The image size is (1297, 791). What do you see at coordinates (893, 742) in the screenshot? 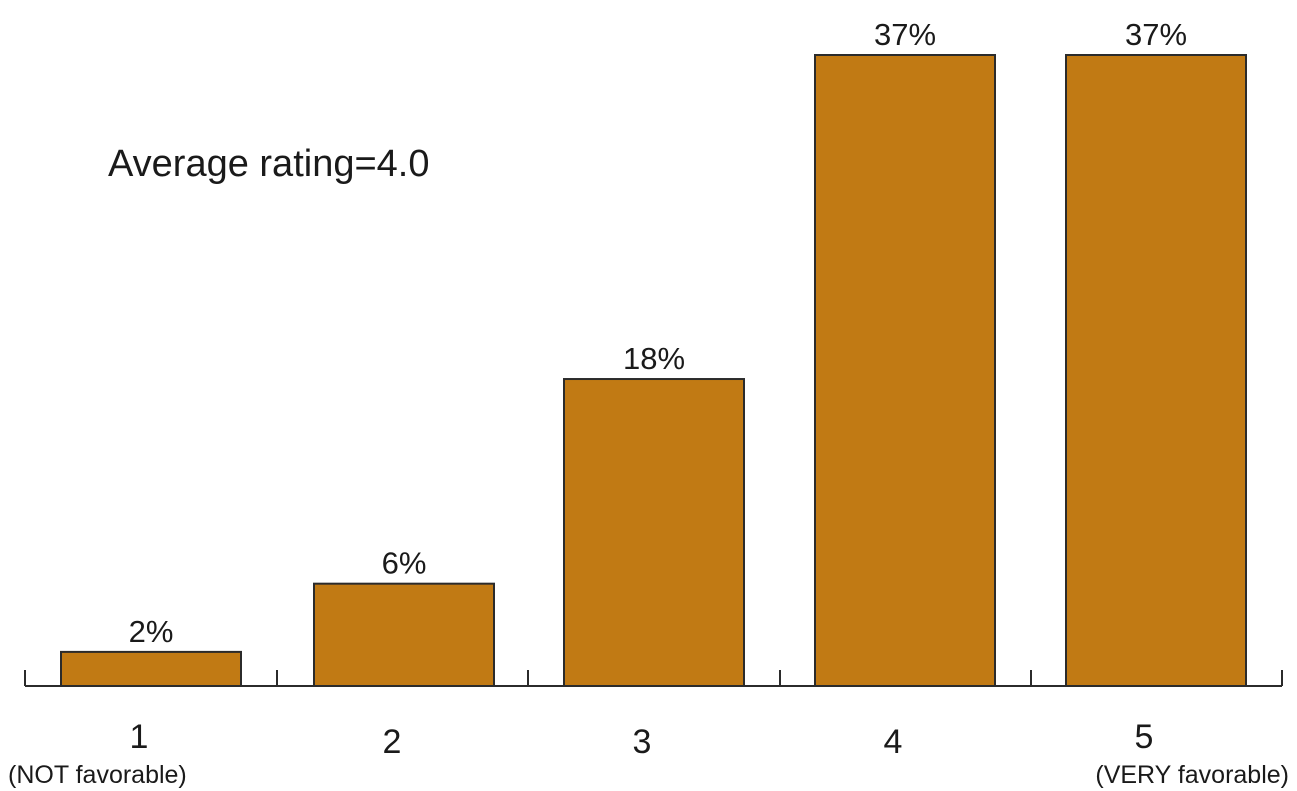
I see `category-label-4: 4` at bounding box center [893, 742].